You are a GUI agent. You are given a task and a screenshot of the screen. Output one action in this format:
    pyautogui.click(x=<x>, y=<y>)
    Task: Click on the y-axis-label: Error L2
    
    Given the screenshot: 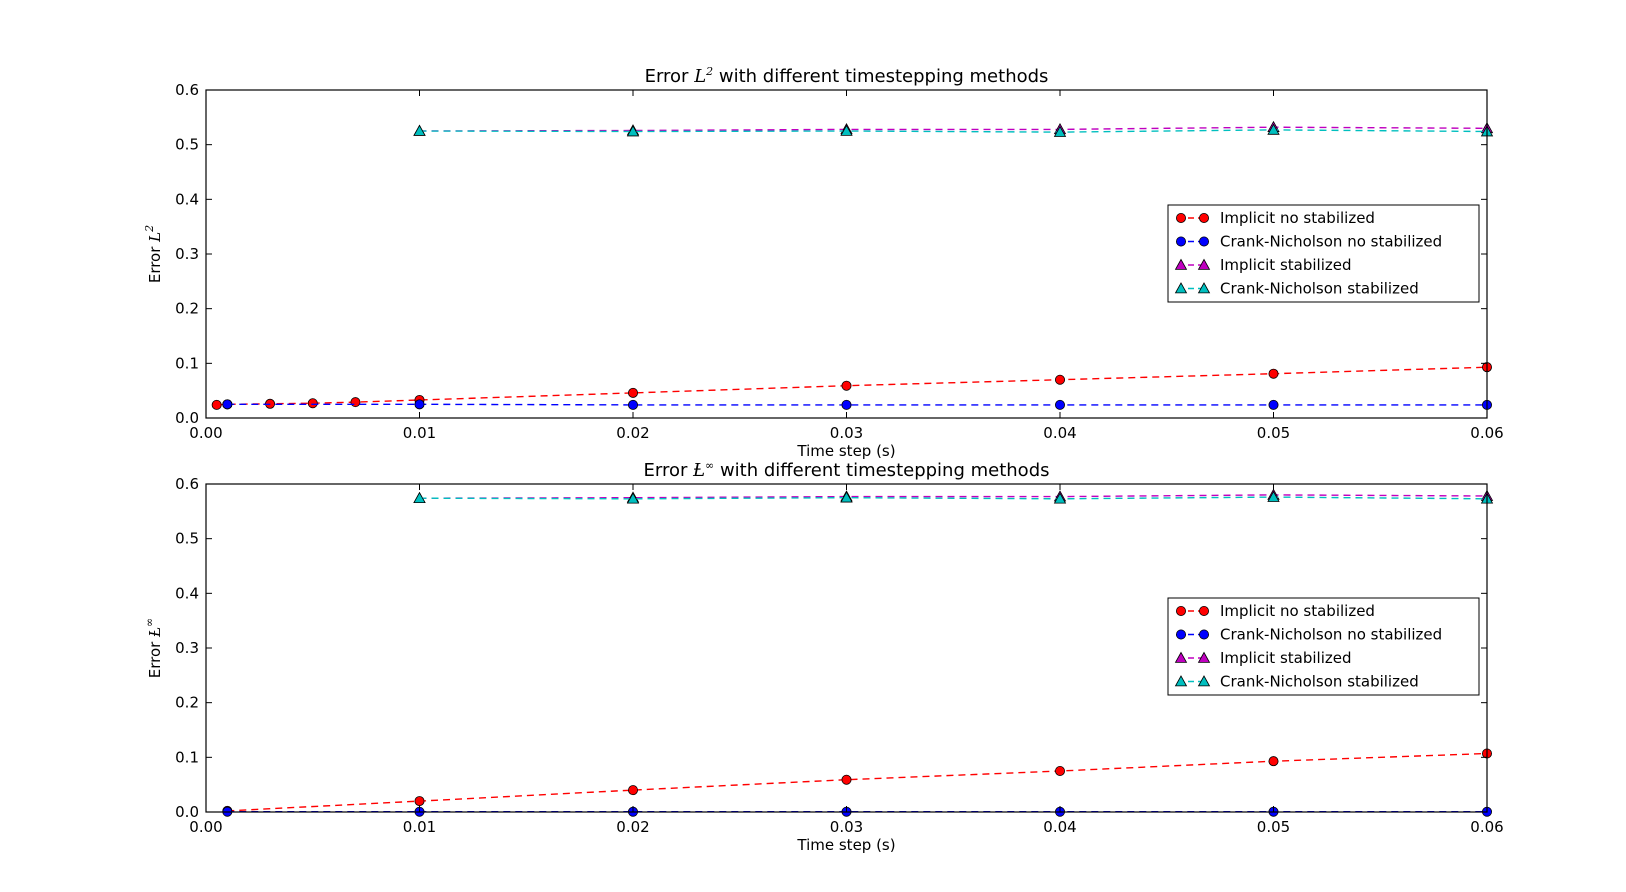 What is the action you would take?
    pyautogui.click(x=153, y=254)
    